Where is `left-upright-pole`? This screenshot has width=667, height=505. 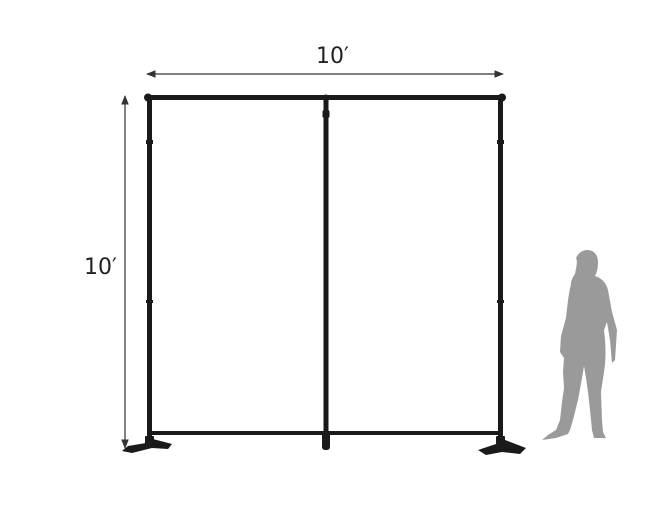
left-upright-pole is located at coordinates (149, 269).